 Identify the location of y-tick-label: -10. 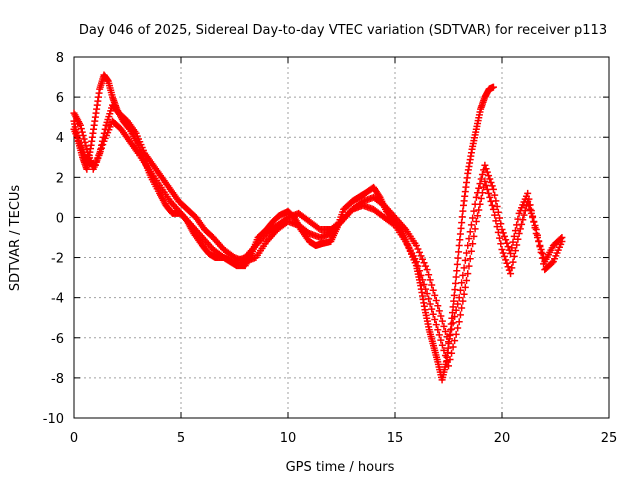
(53, 419).